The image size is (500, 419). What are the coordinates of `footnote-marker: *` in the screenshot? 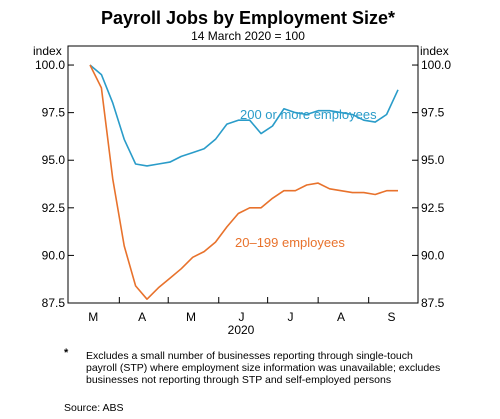 It's located at (66, 353).